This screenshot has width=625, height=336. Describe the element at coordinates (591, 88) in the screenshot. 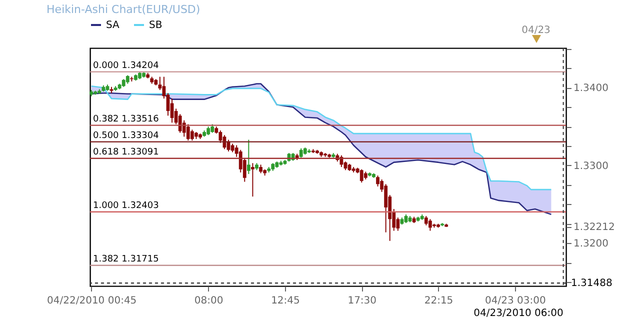

I see `y-tick-label: 1.3400` at that location.